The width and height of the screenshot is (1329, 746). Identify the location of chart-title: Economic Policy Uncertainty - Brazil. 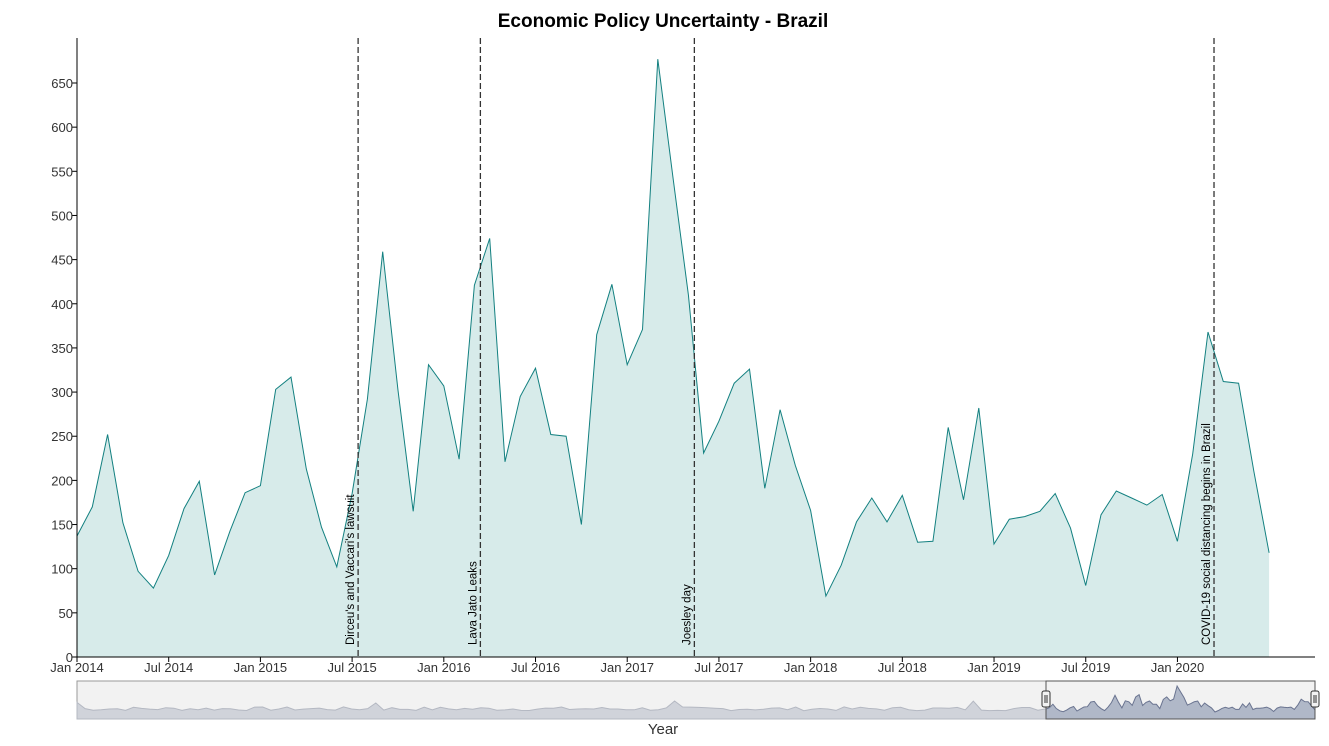
(663, 21).